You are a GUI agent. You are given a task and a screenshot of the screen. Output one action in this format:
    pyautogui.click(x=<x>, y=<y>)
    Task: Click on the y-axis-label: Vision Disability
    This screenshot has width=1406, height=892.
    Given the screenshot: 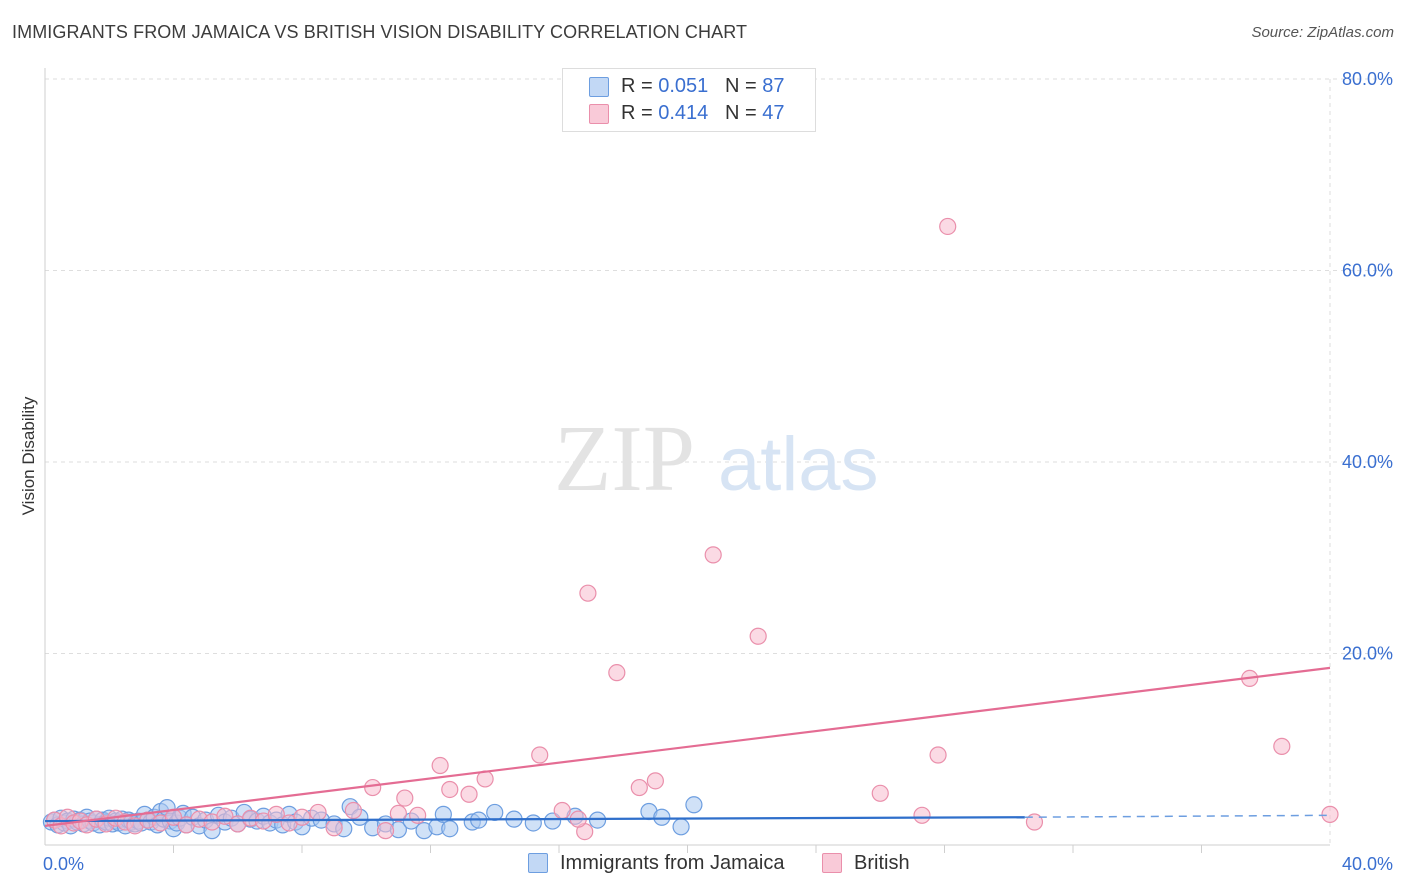 What is the action you would take?
    pyautogui.click(x=28, y=455)
    